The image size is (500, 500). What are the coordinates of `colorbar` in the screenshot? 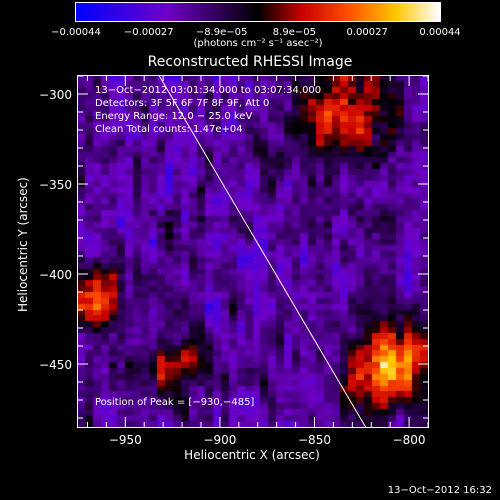 It's located at (258, 12).